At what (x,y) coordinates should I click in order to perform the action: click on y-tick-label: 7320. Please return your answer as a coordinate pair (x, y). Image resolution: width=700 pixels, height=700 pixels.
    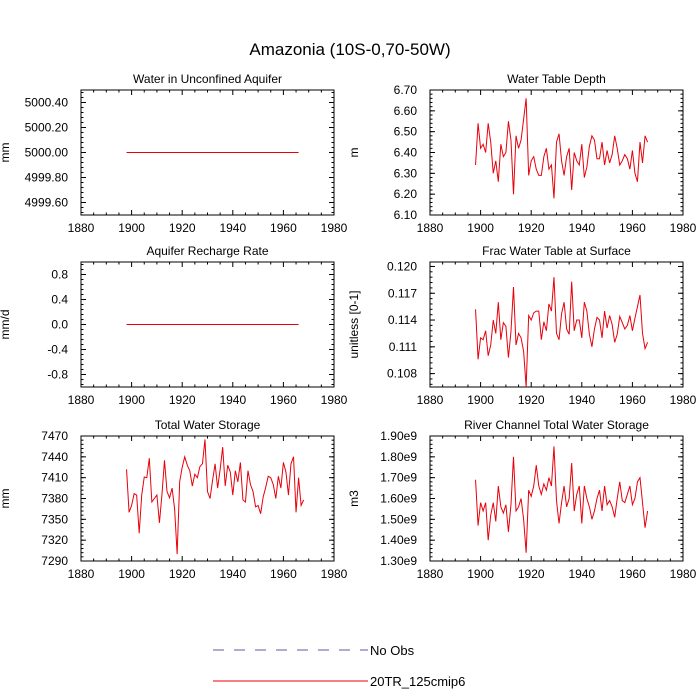
    Looking at the image, I should click on (54, 540).